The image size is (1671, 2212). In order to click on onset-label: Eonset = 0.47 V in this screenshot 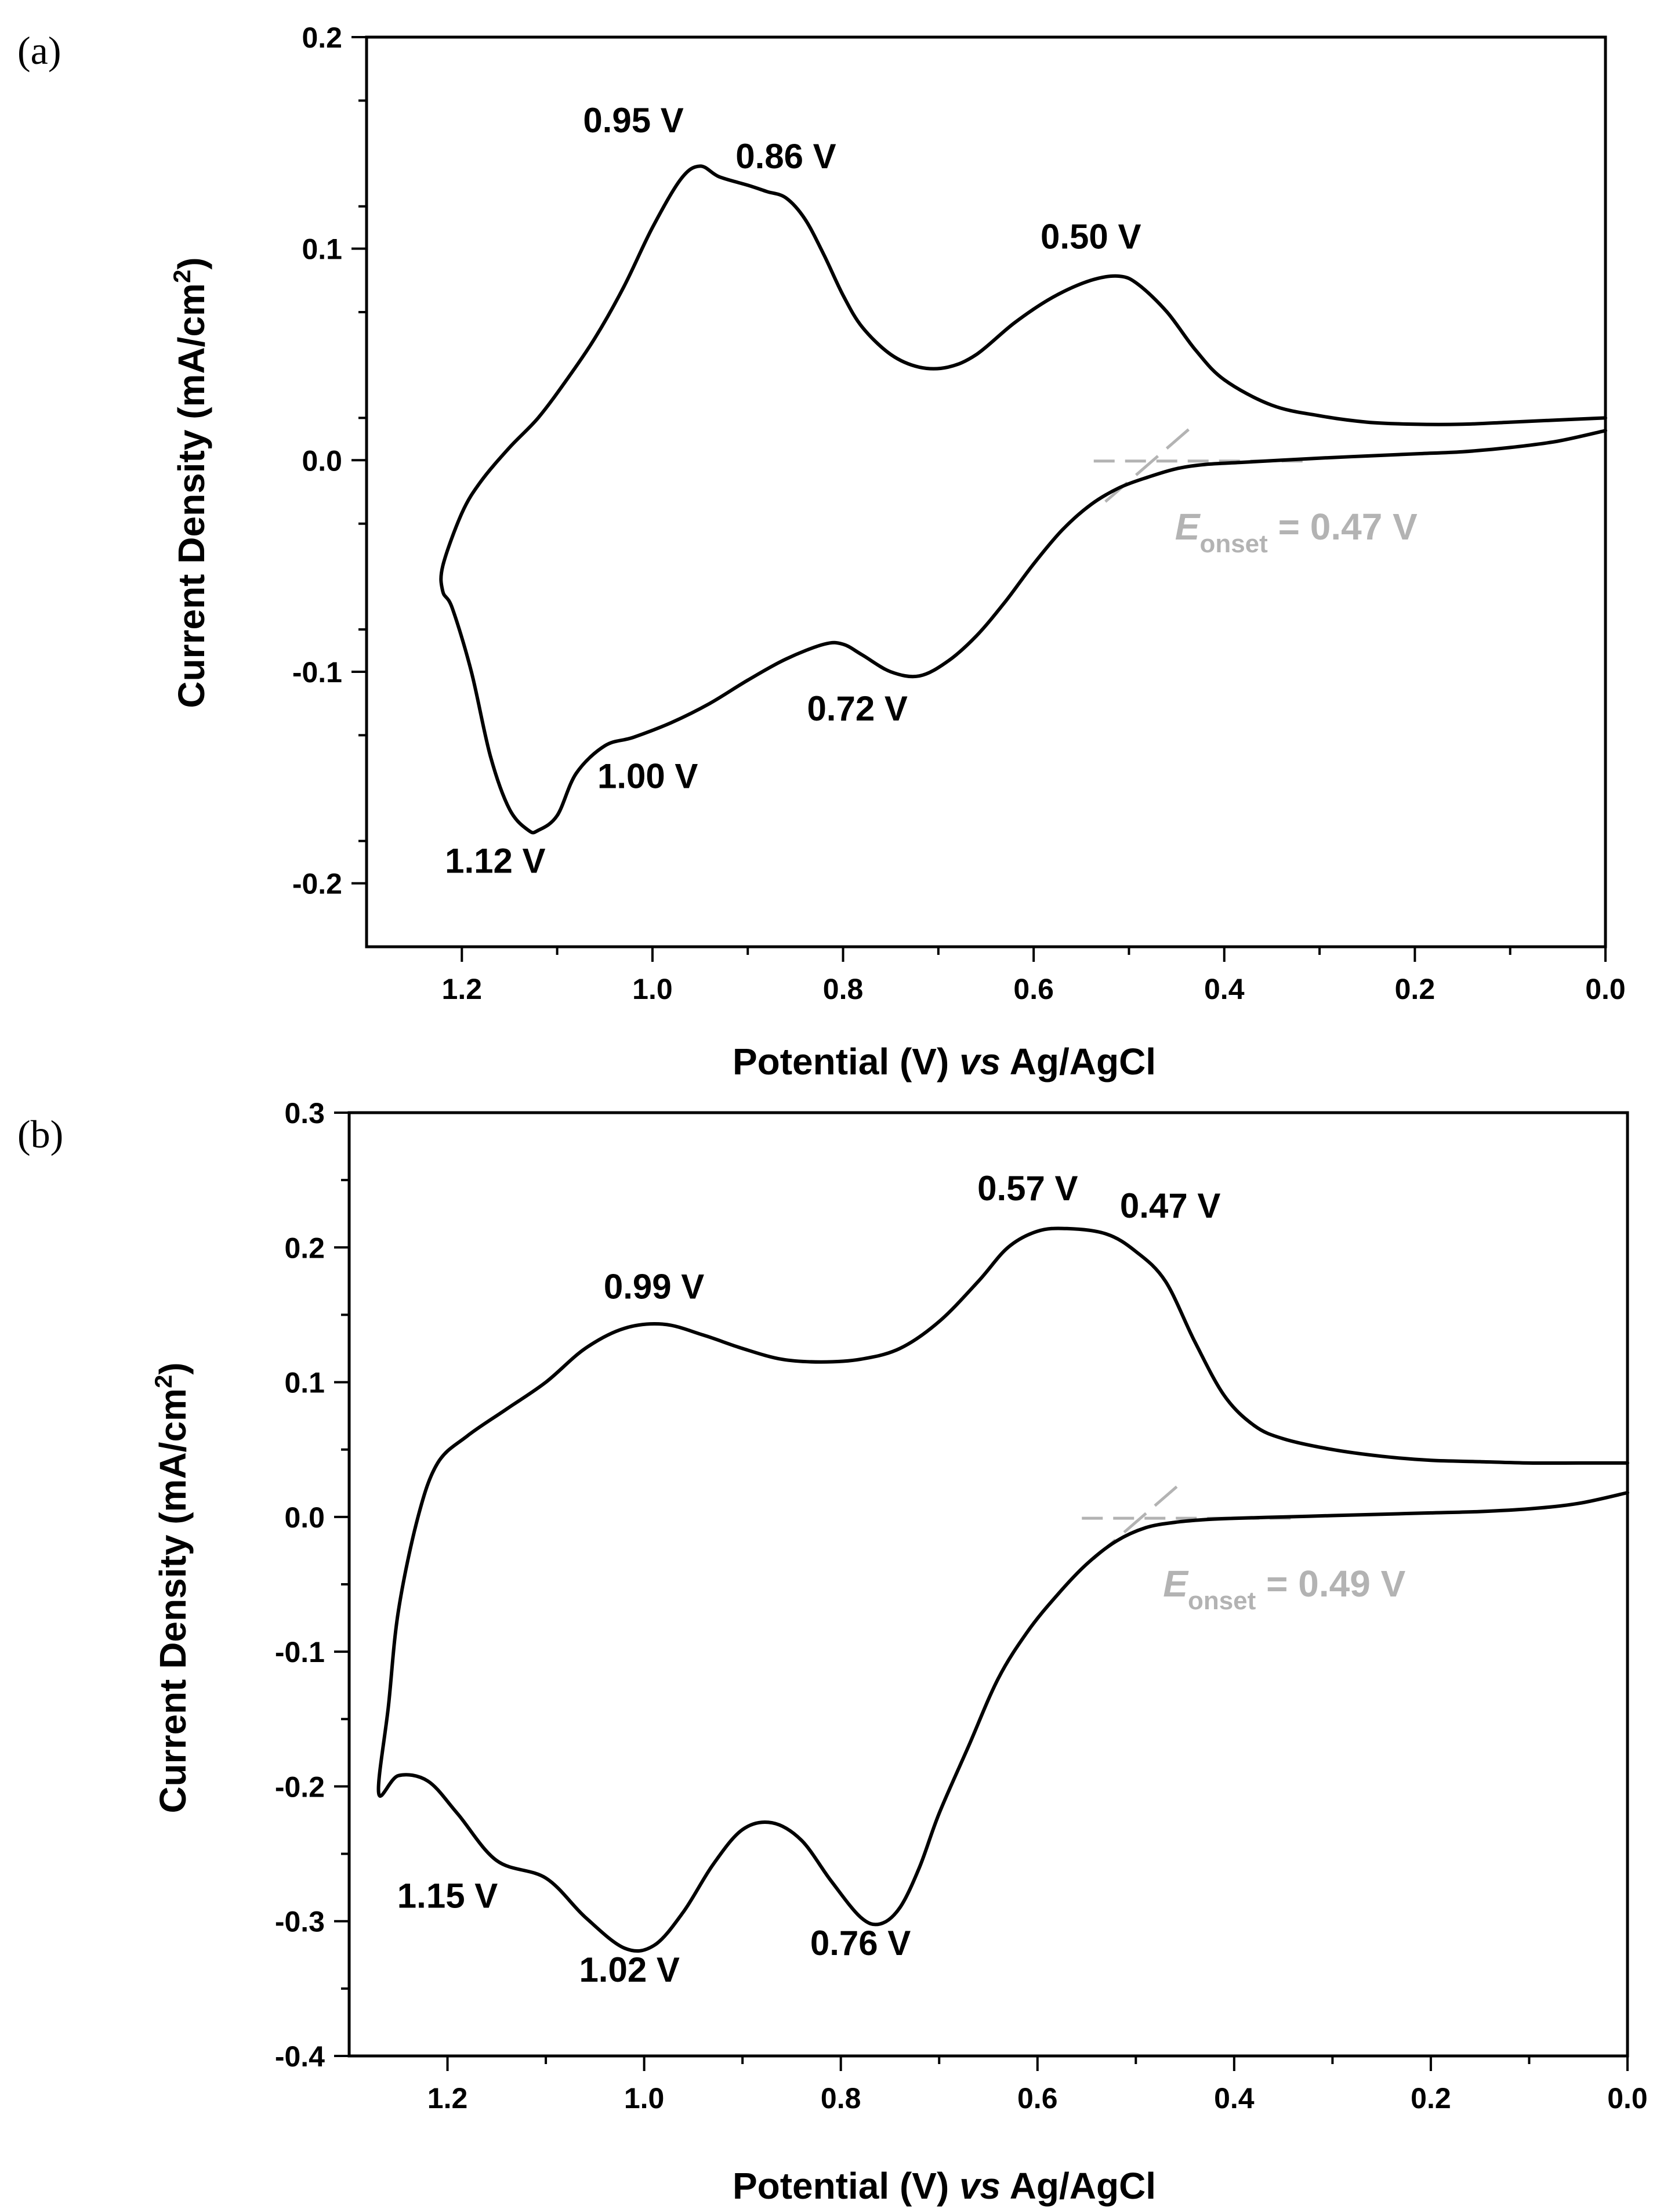, I will do `click(1296, 532)`.